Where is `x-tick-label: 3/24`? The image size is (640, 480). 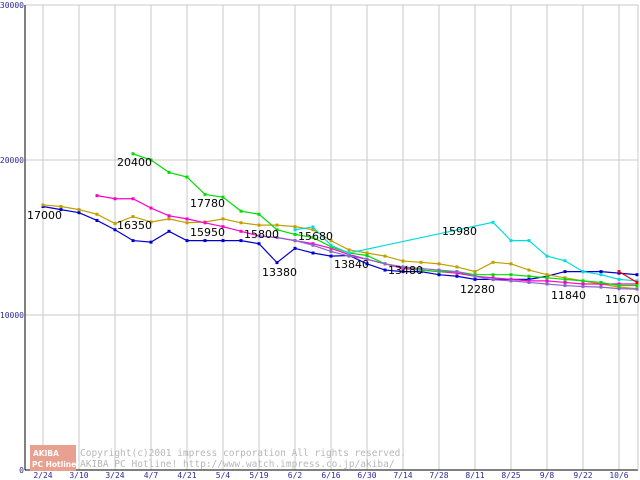
x-tick-label: 3/24 is located at coordinates (114, 475).